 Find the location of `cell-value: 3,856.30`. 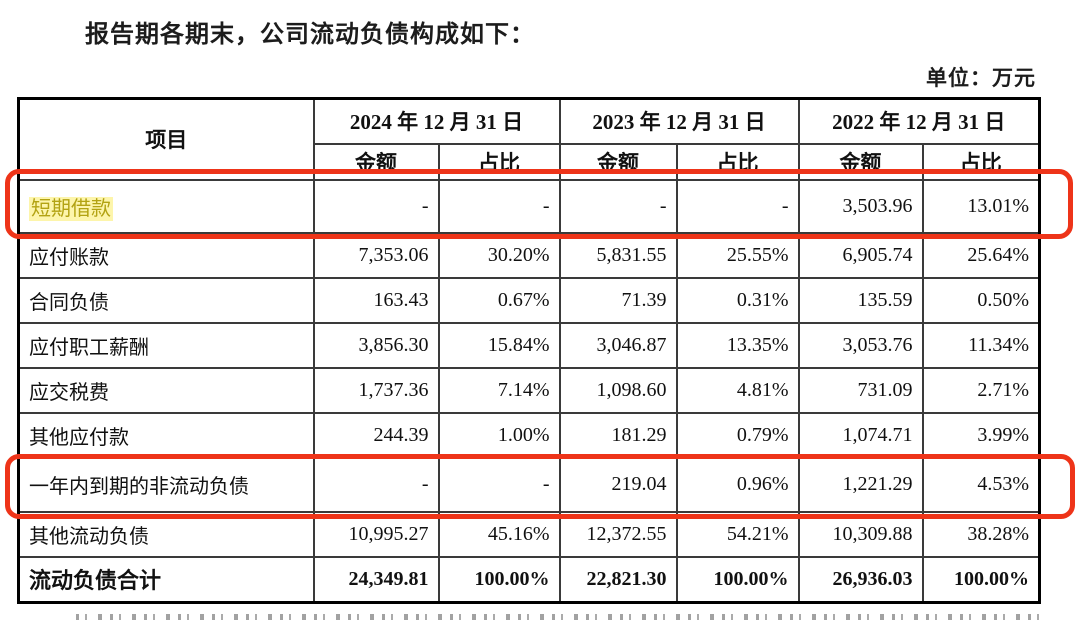

cell-value: 3,856.30 is located at coordinates (376, 345).